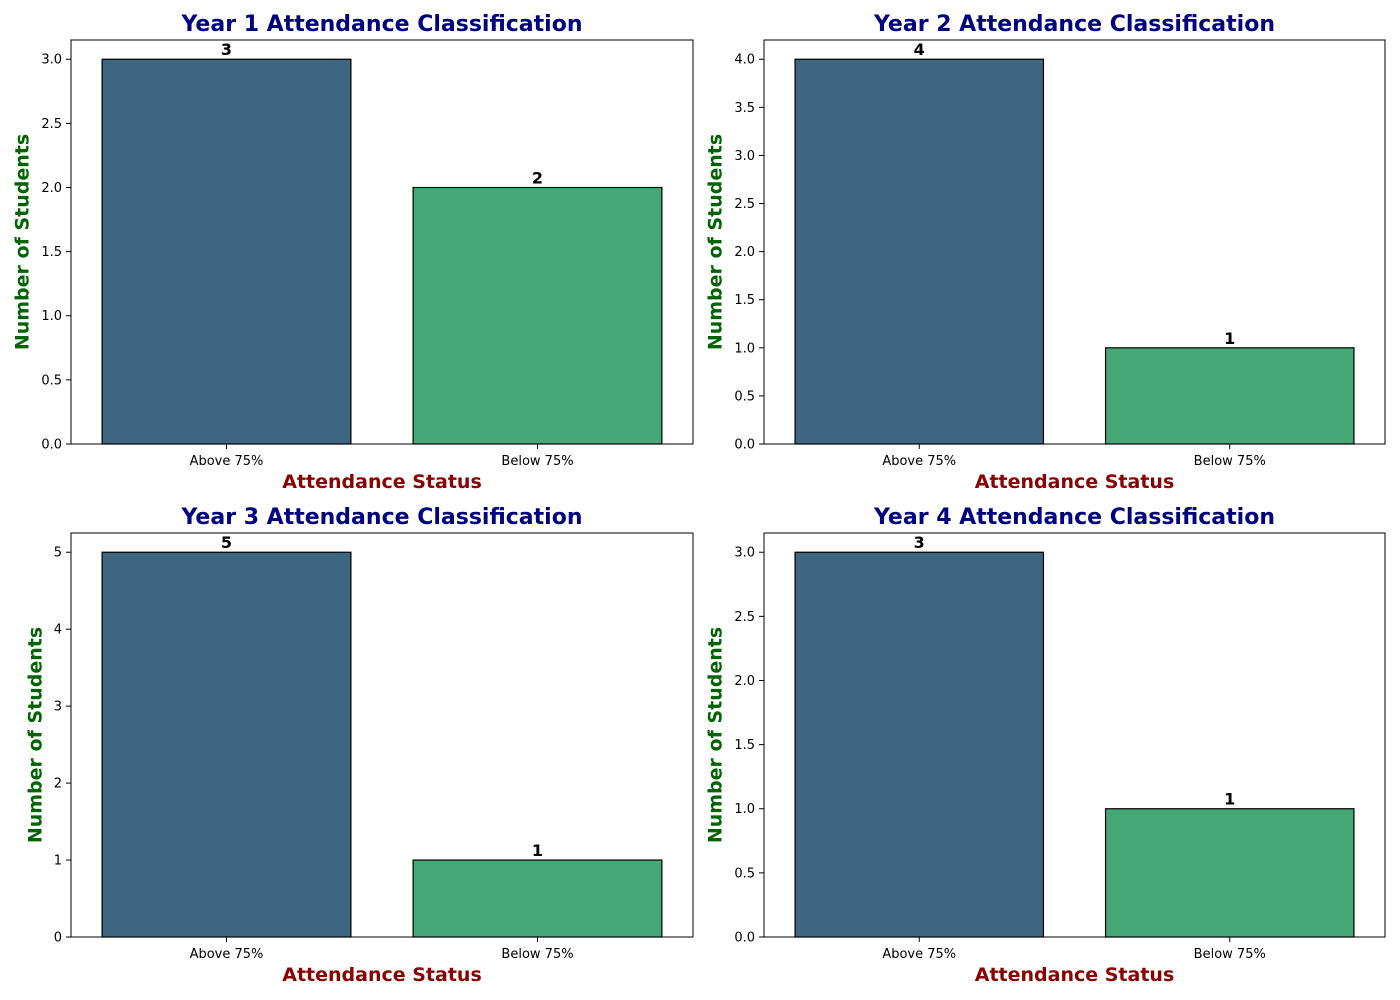 The image size is (1400, 1000). I want to click on y-tick-label: 0, so click(58, 938).